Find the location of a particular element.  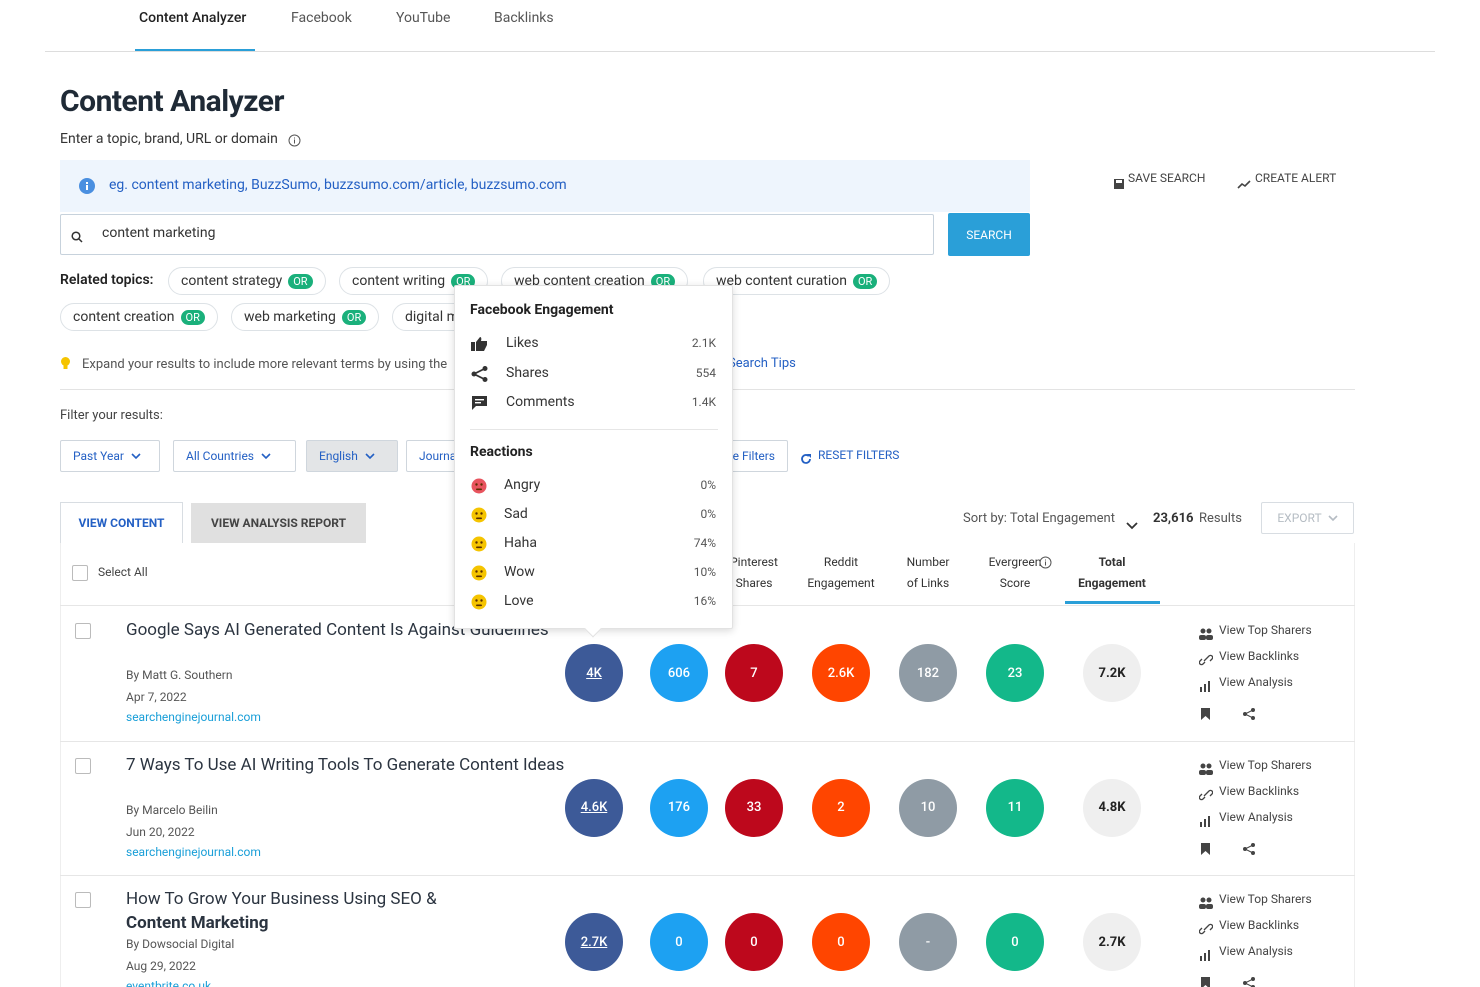

tip-link: Search Tips is located at coordinates (762, 363).